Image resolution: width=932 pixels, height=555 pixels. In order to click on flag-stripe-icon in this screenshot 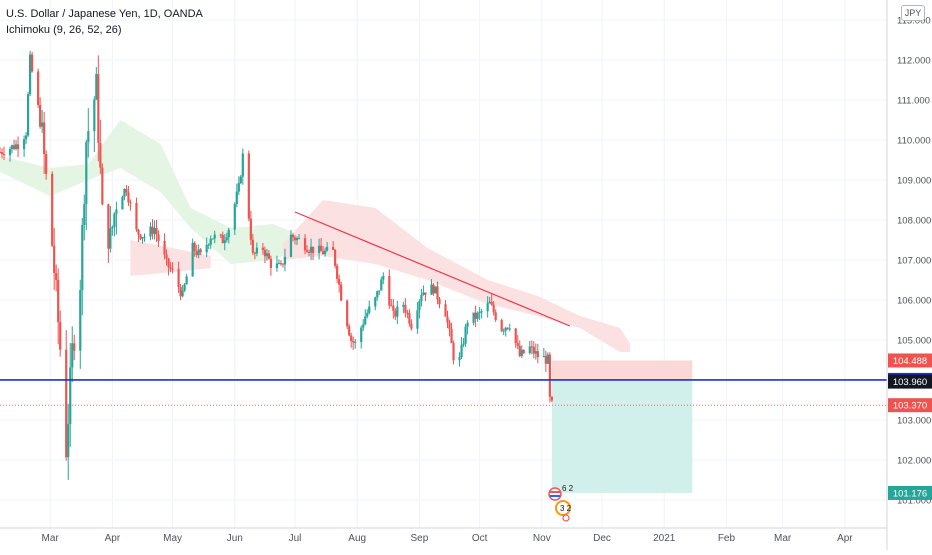, I will do `click(555, 496)`.